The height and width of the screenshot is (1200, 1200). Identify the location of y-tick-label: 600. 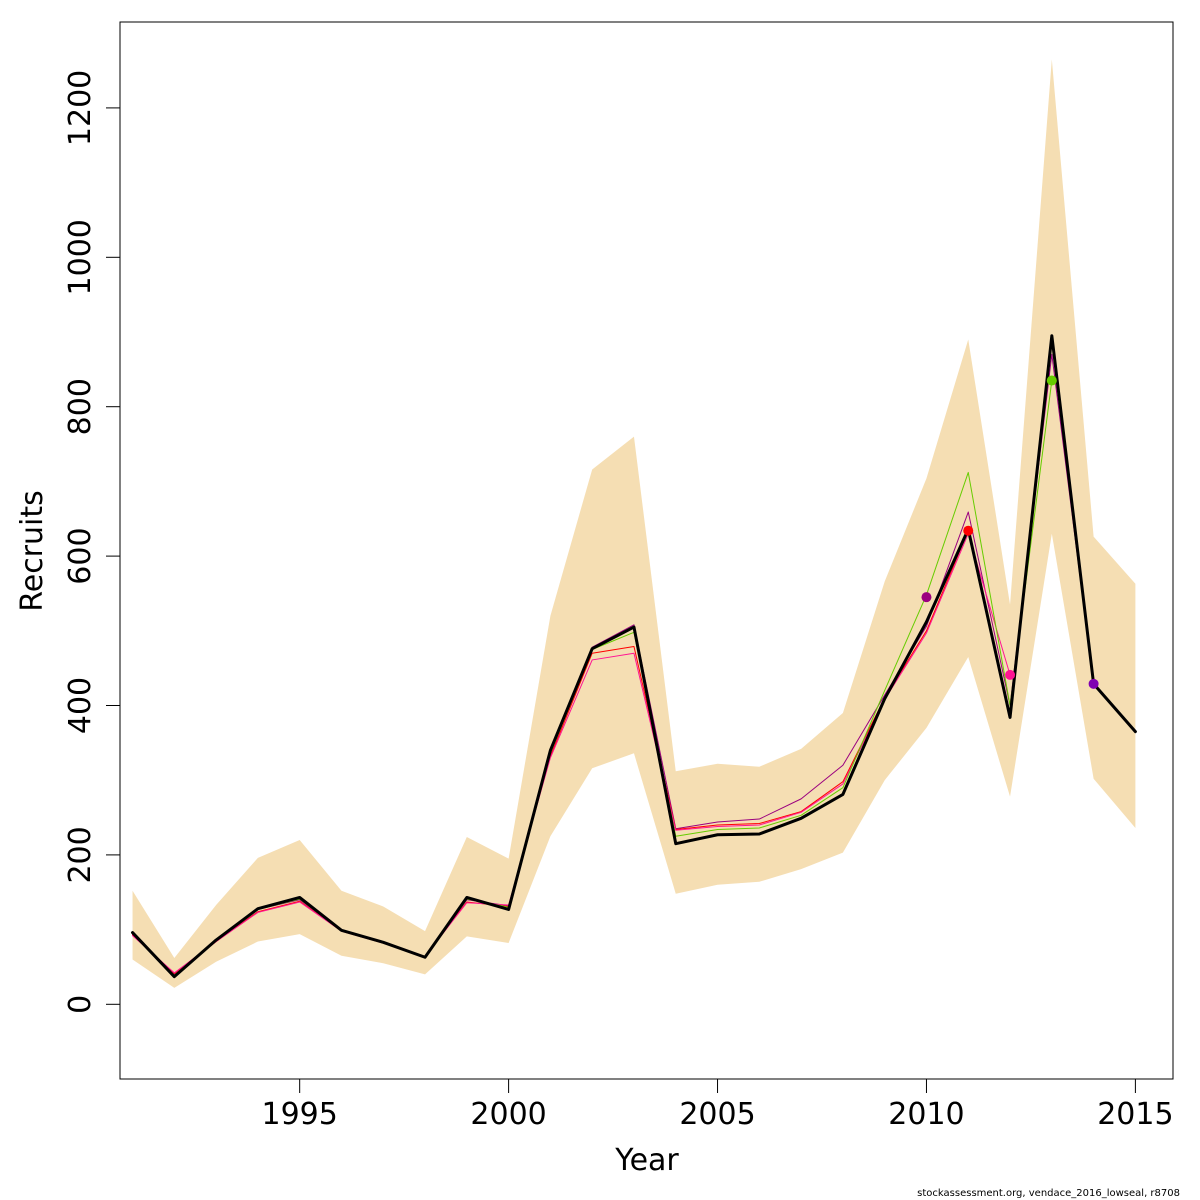
(80, 555).